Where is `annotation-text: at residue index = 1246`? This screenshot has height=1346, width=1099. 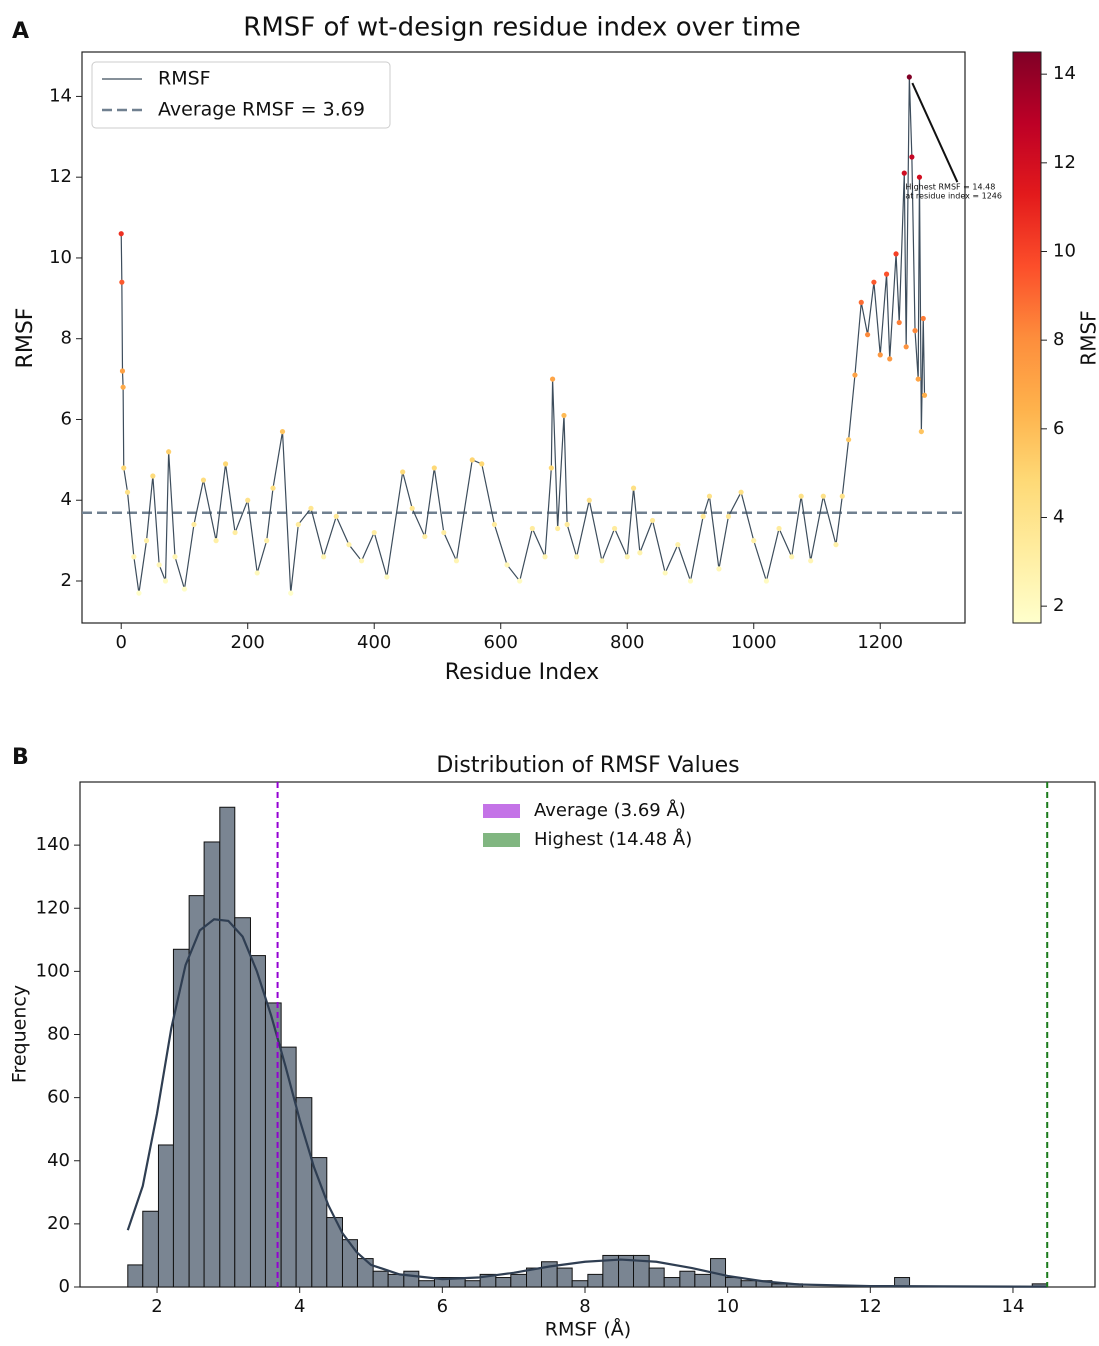
annotation-text: at residue index = 1246 is located at coordinates (953, 196).